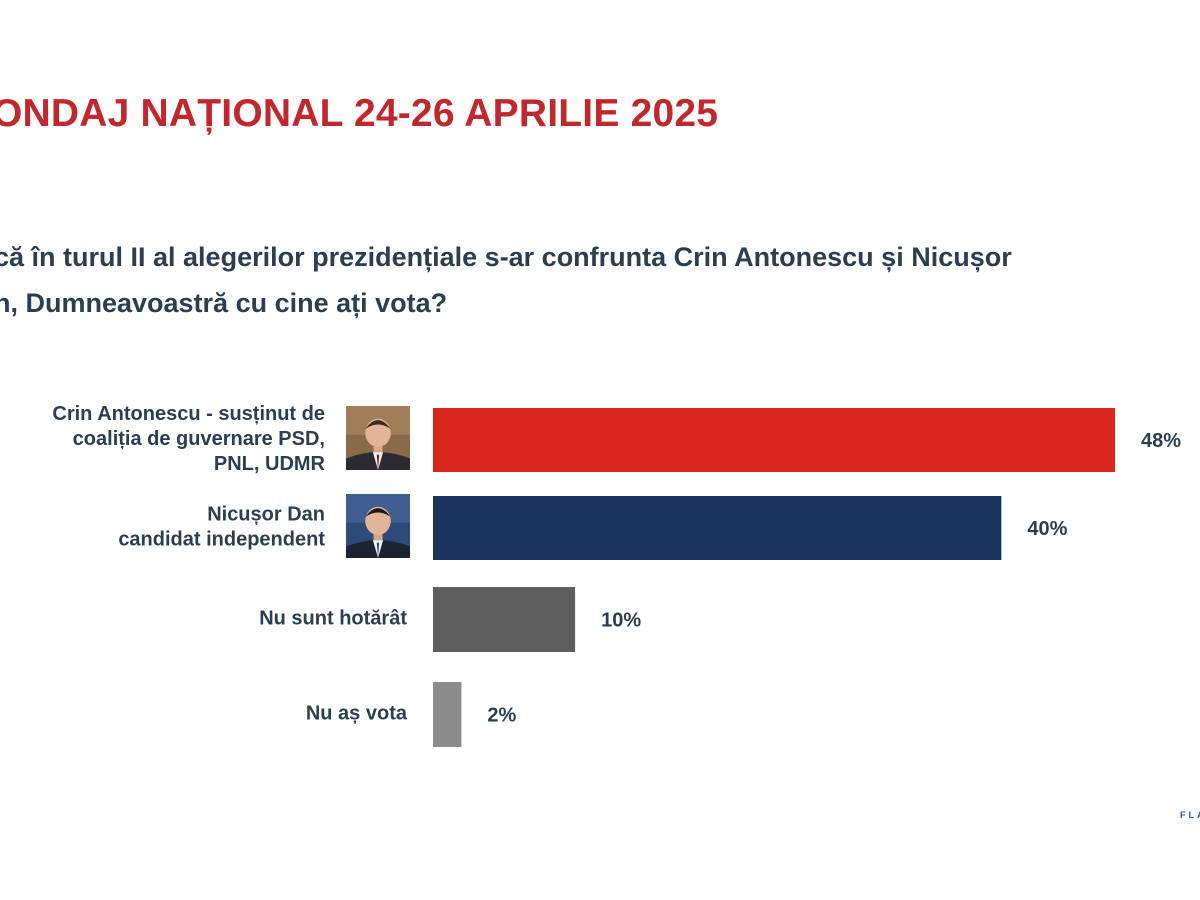 The height and width of the screenshot is (900, 1200). I want to click on category-label-4-line-1: Nu aș vota, so click(357, 714).